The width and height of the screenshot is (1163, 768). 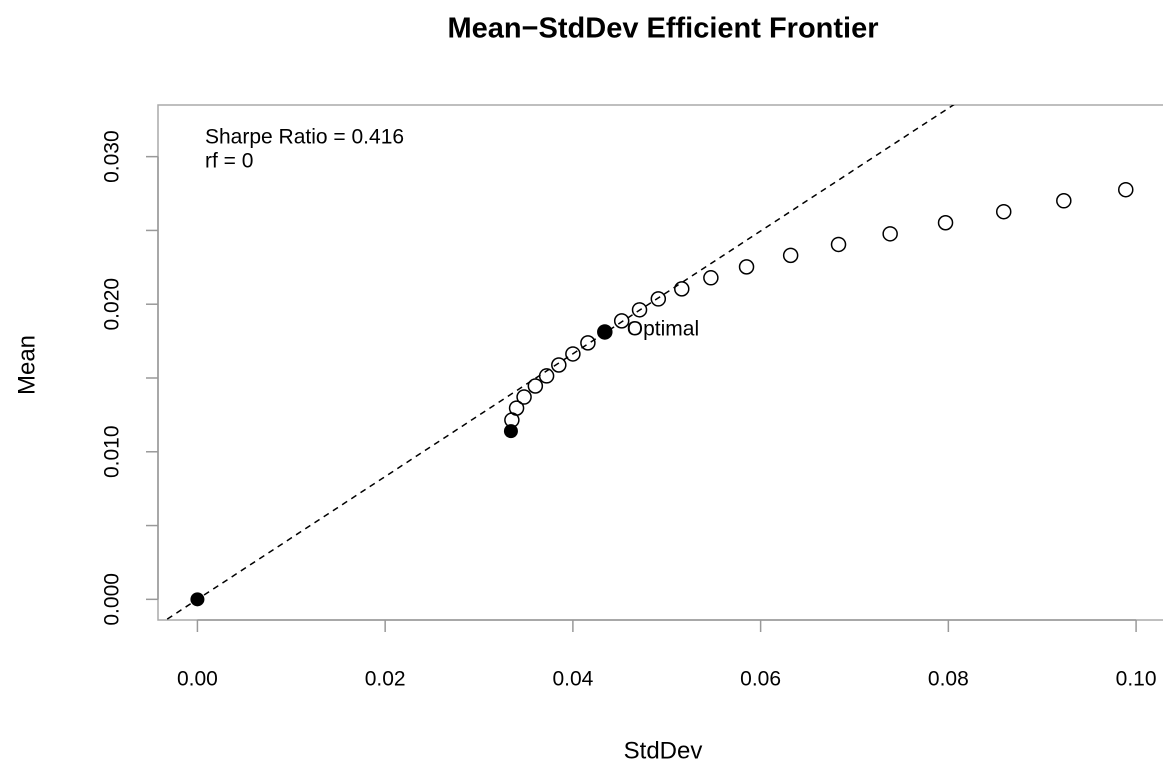 I want to click on x-tick-label: 0.10, so click(x=1136, y=679).